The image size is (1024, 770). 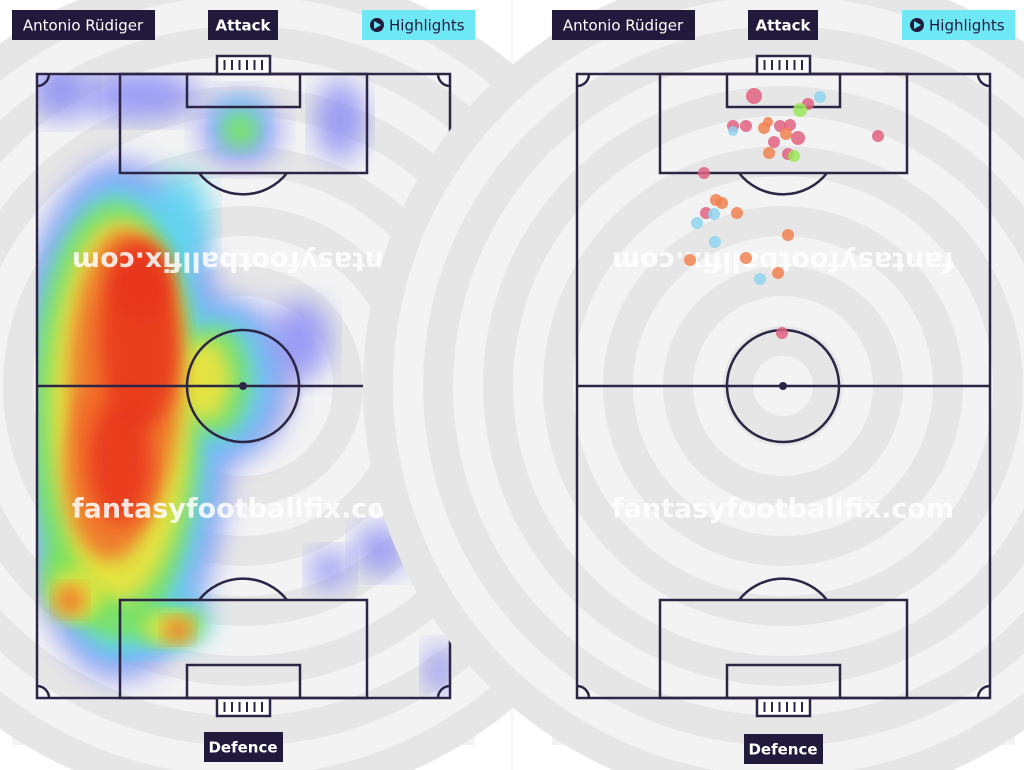 What do you see at coordinates (784, 213) in the screenshot?
I see `shots` at bounding box center [784, 213].